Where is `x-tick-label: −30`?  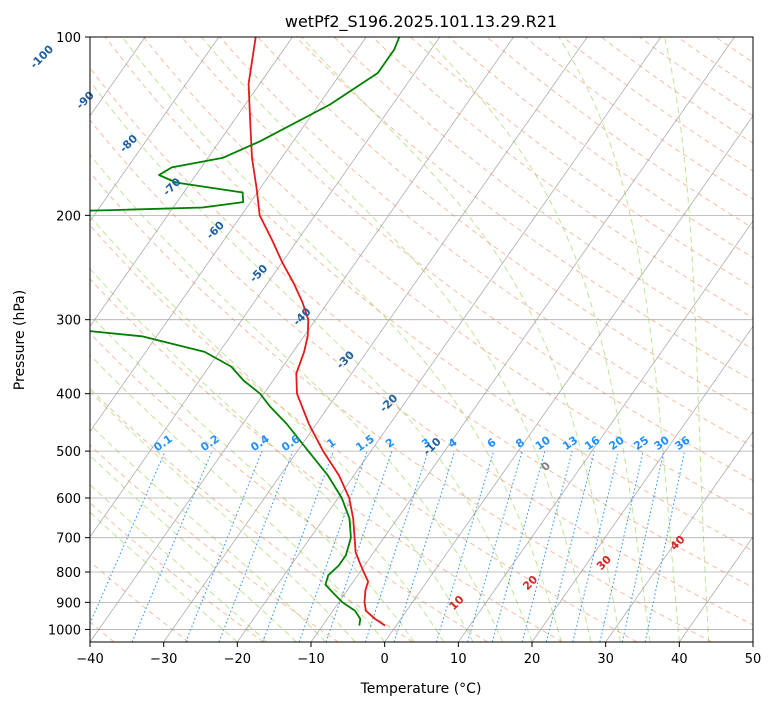 x-tick-label: −30 is located at coordinates (163, 659).